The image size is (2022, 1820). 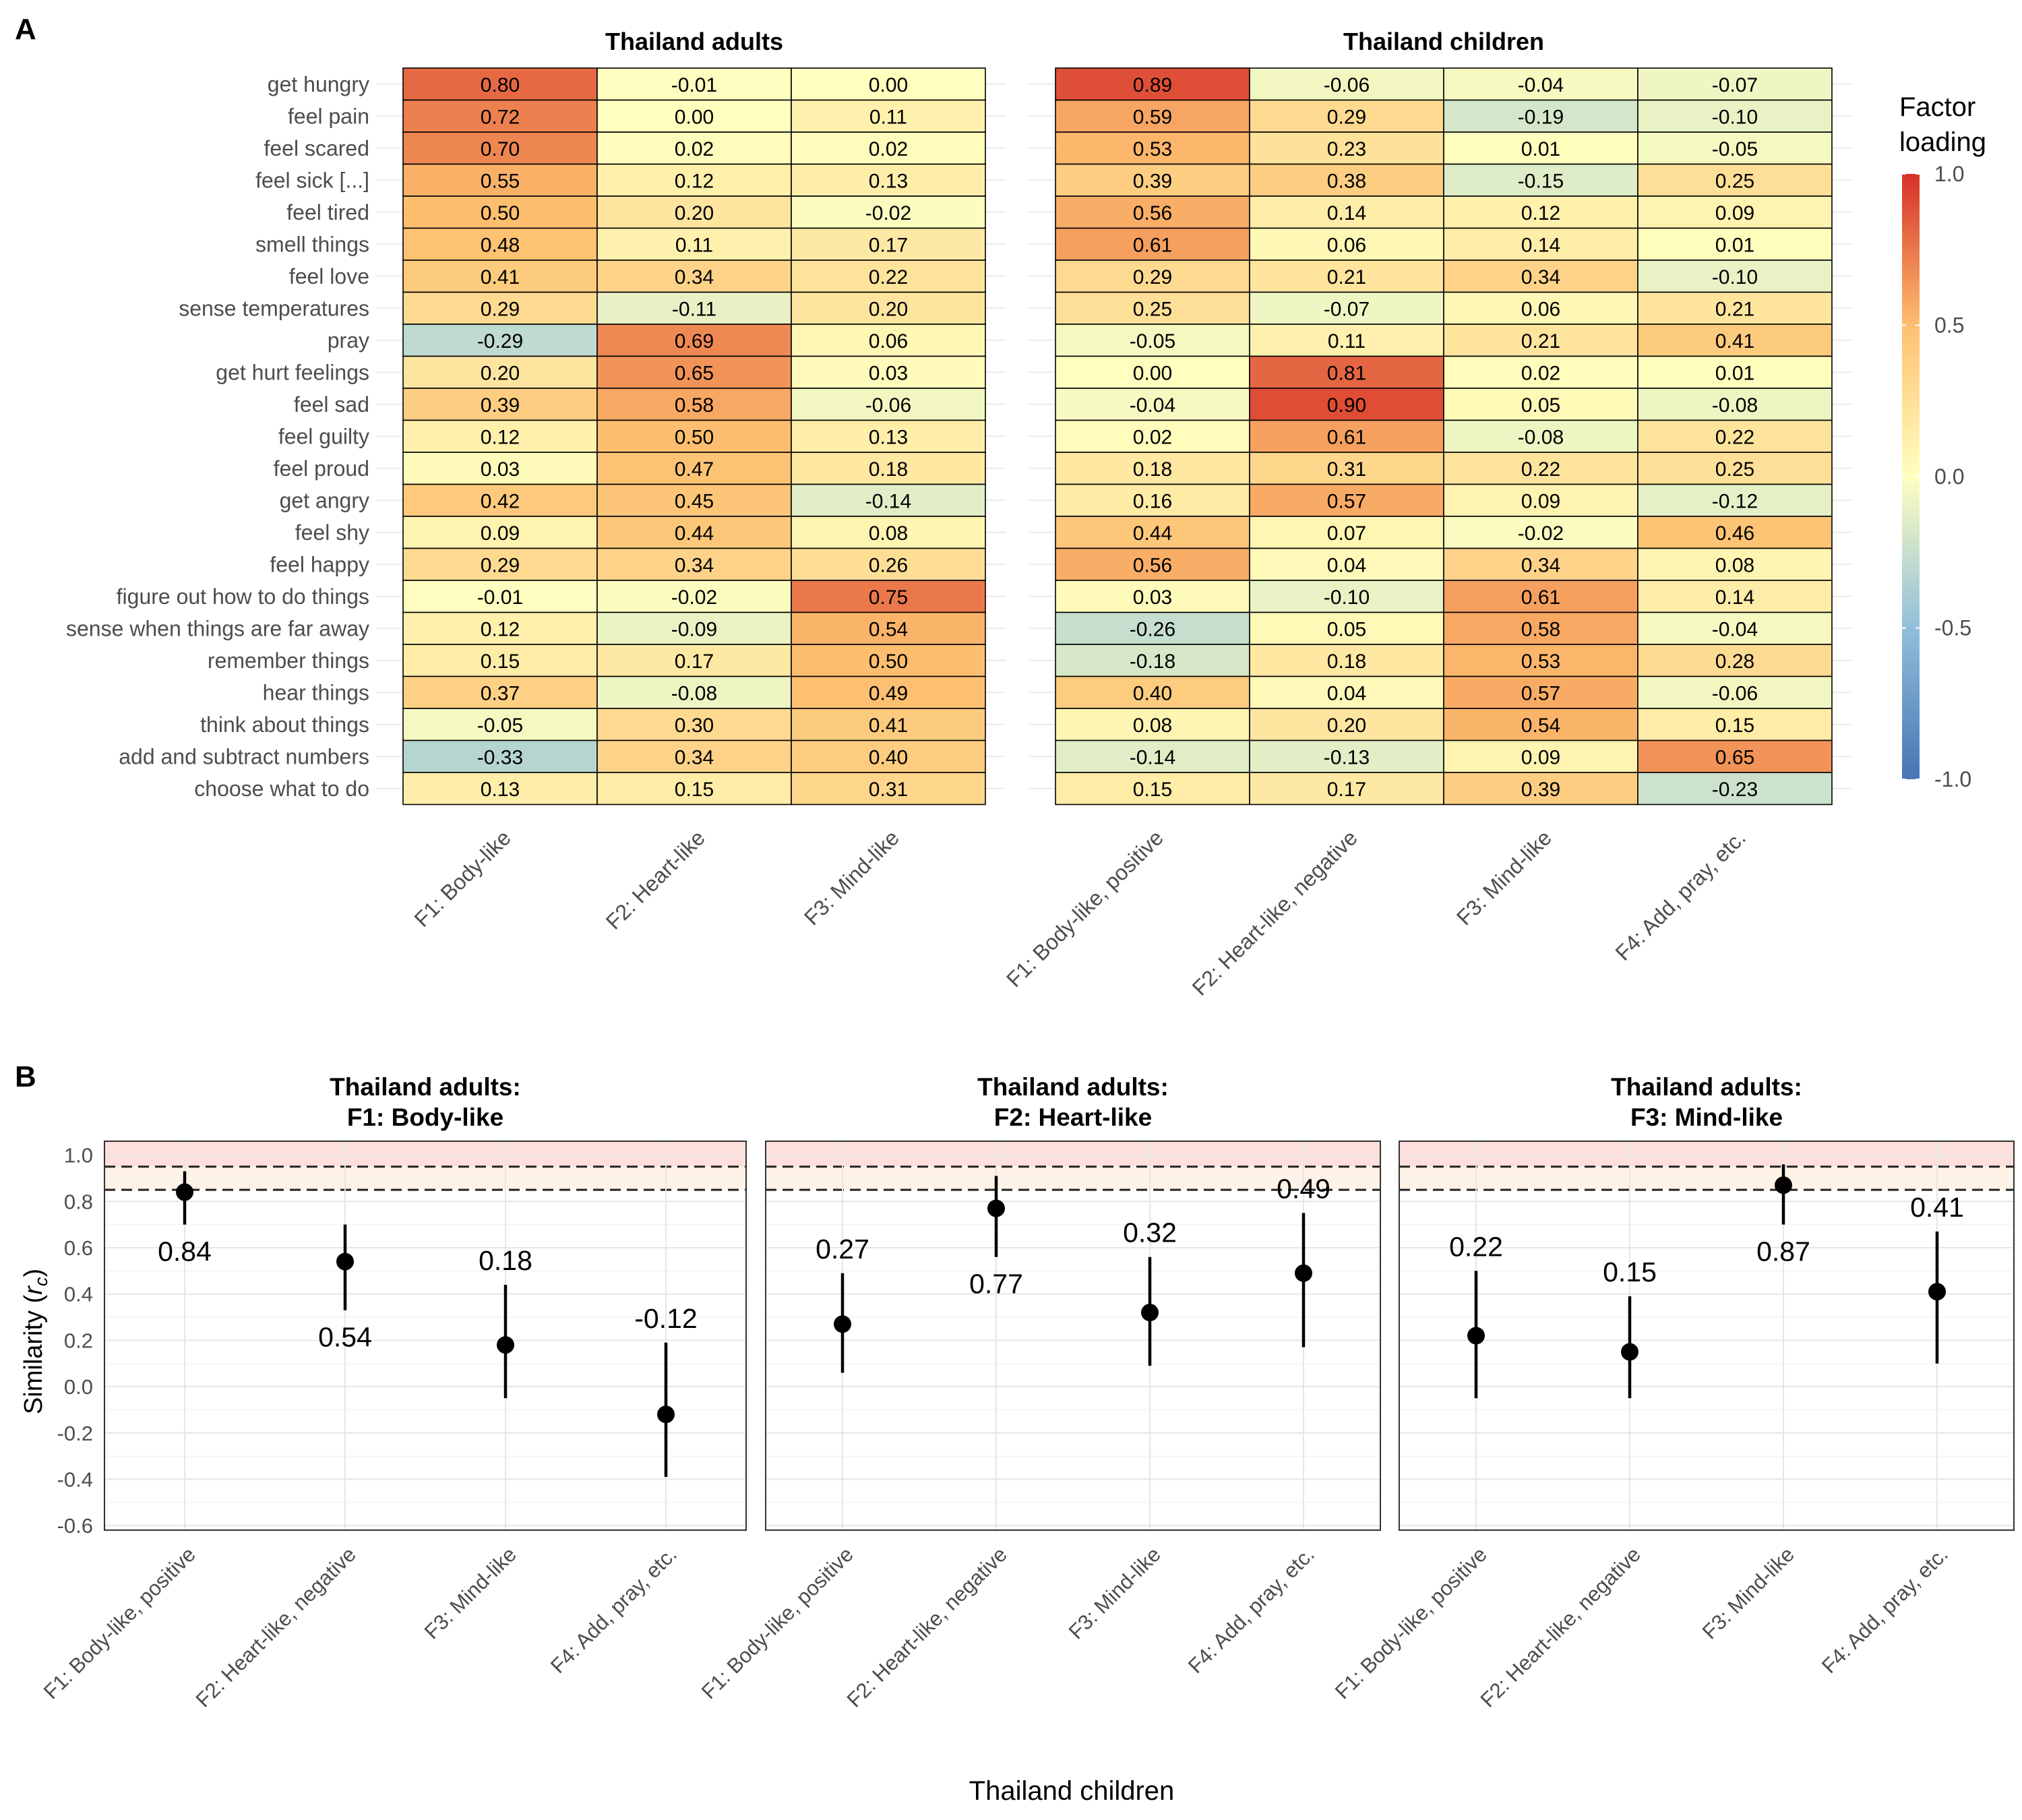 I want to click on row-label: smell things, so click(x=312, y=244).